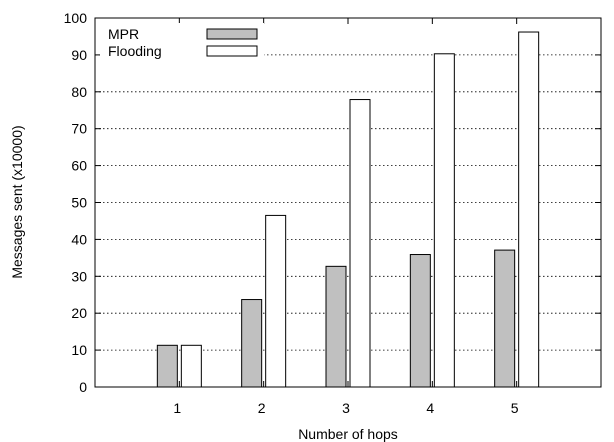 The height and width of the screenshot is (442, 614). I want to click on y-tick-label: 60, so click(79, 166).